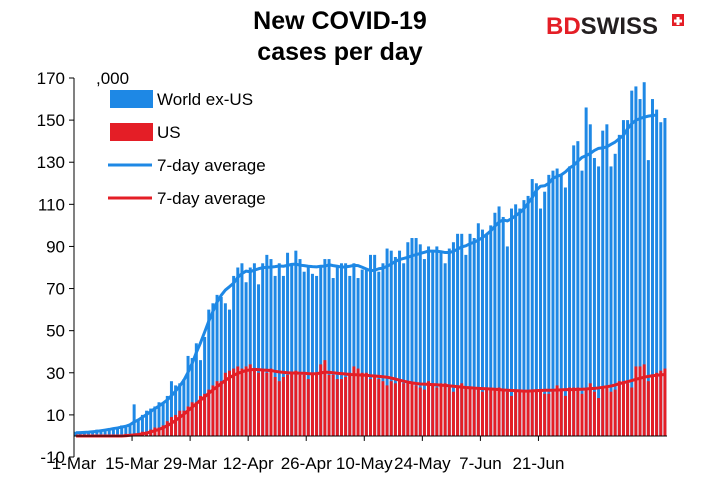  I want to click on y-tick-label-4: 70, so click(55, 289).